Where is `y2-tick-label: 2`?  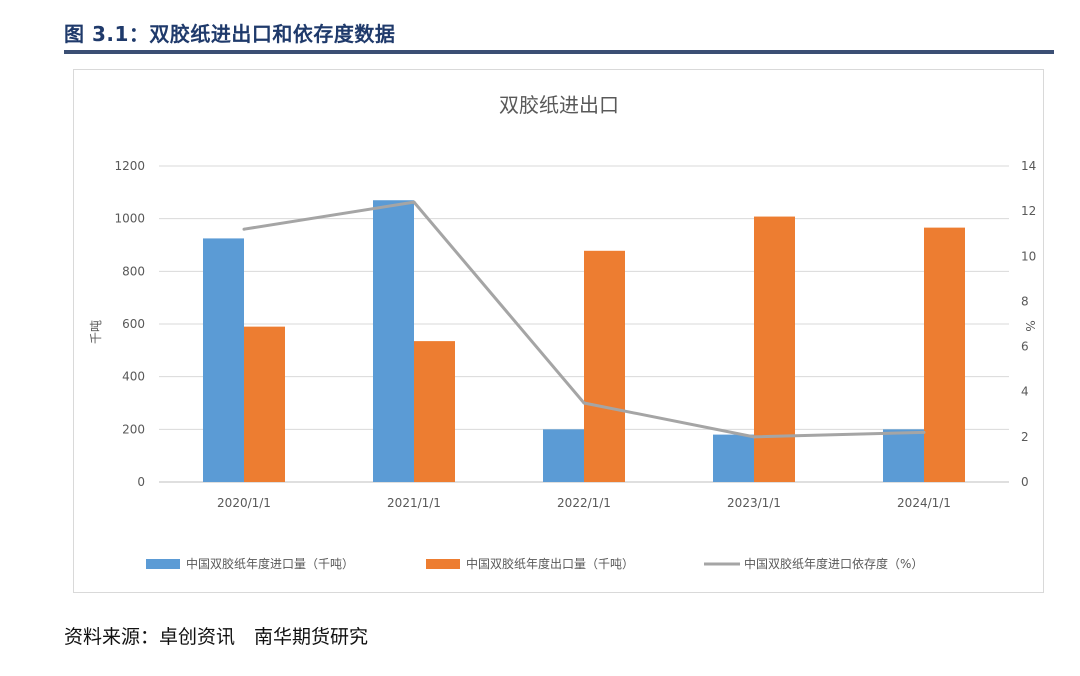
y2-tick-label: 2 is located at coordinates (1025, 437).